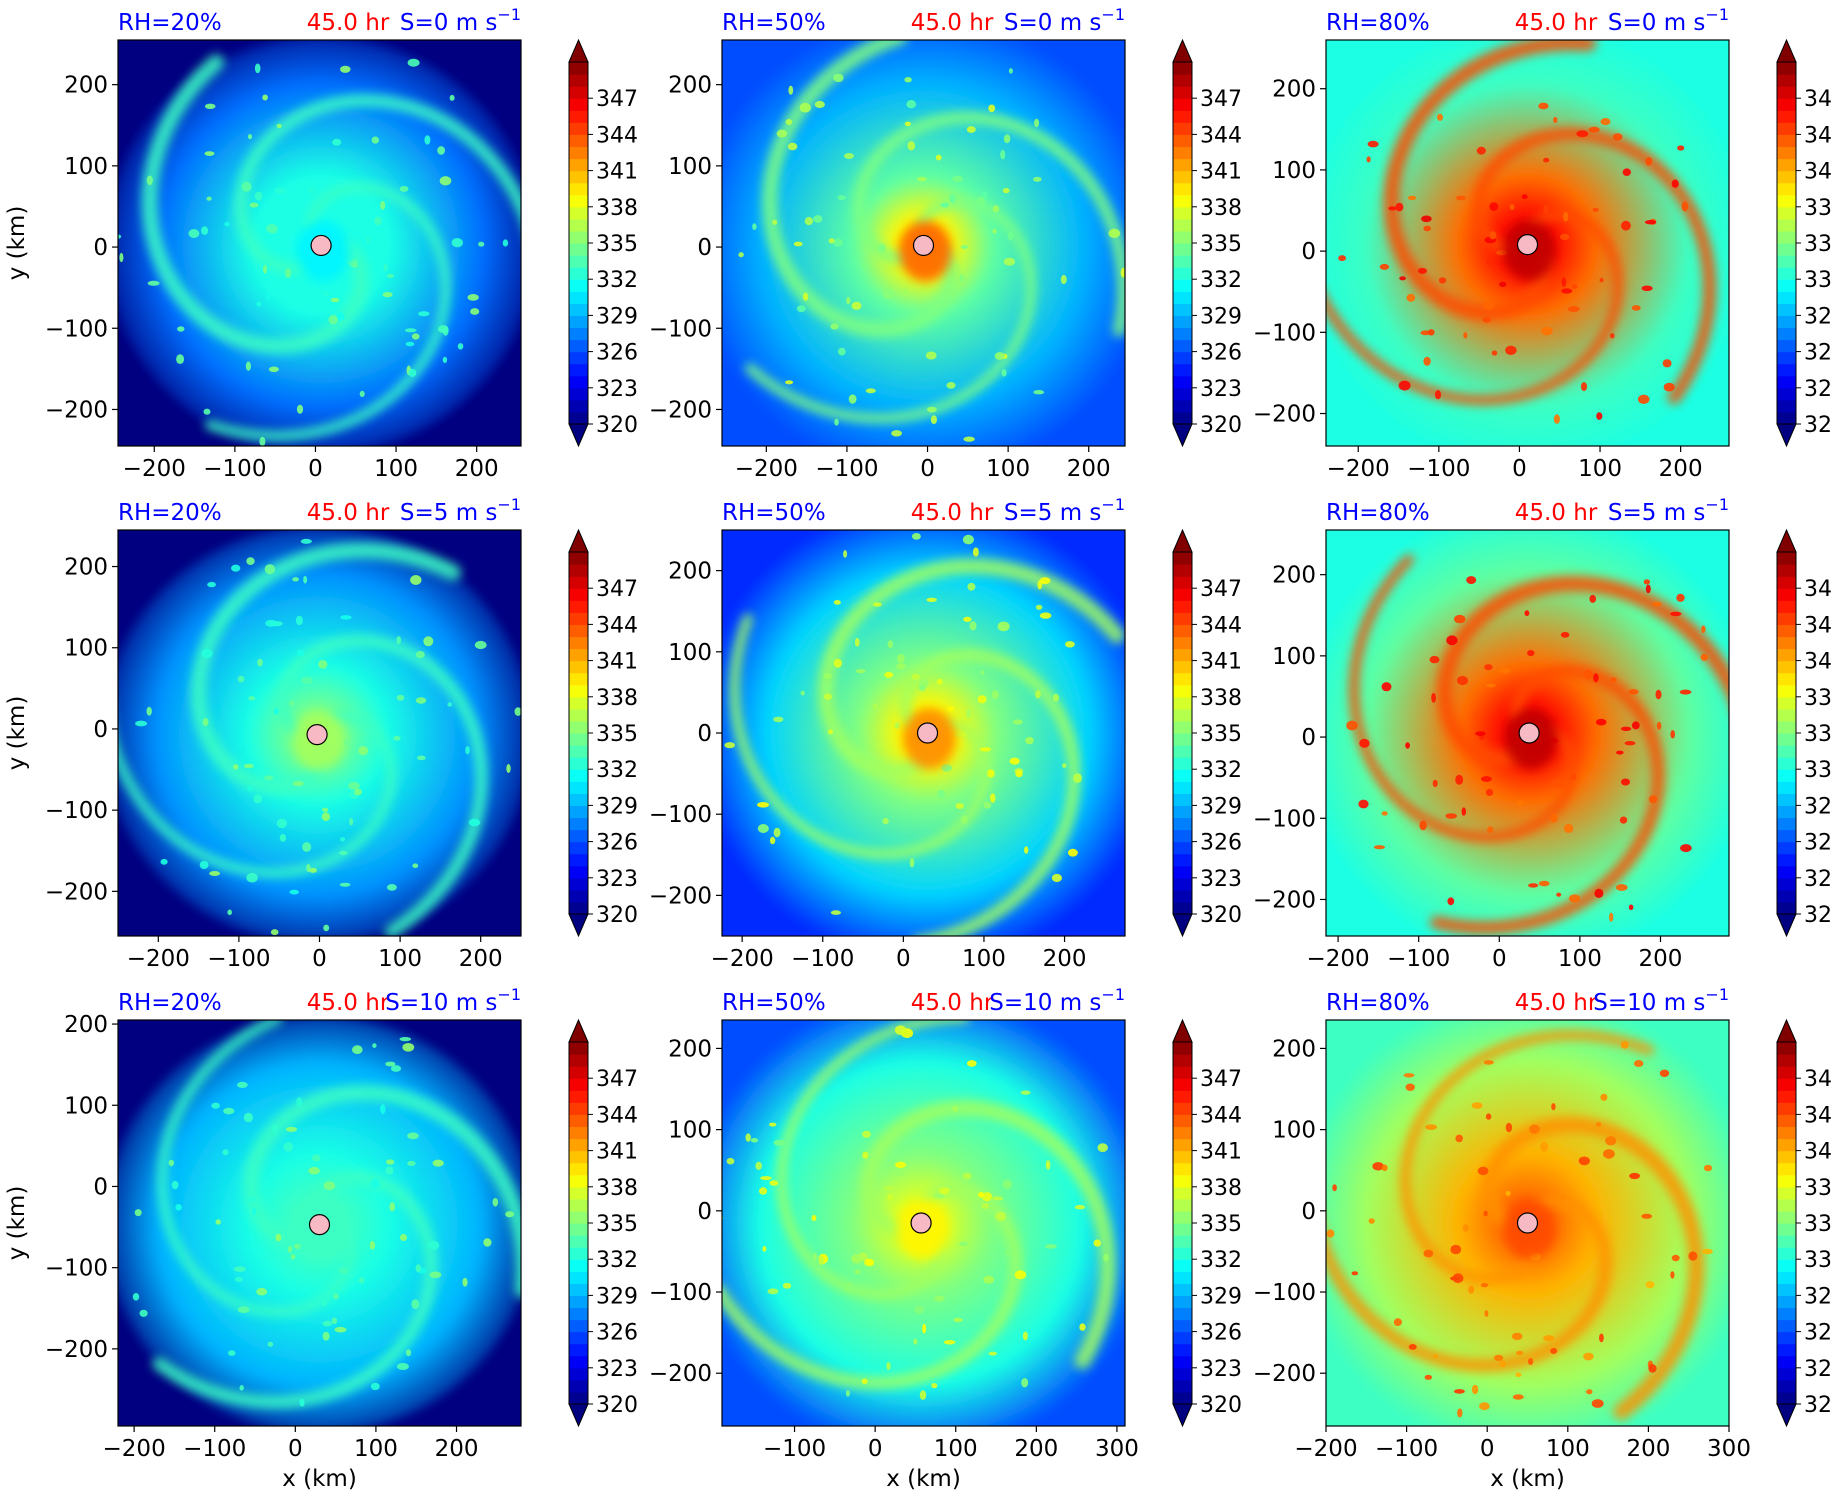 This screenshot has width=1833, height=1499. What do you see at coordinates (956, 1449) in the screenshot?
I see `x-tick-label: 100` at bounding box center [956, 1449].